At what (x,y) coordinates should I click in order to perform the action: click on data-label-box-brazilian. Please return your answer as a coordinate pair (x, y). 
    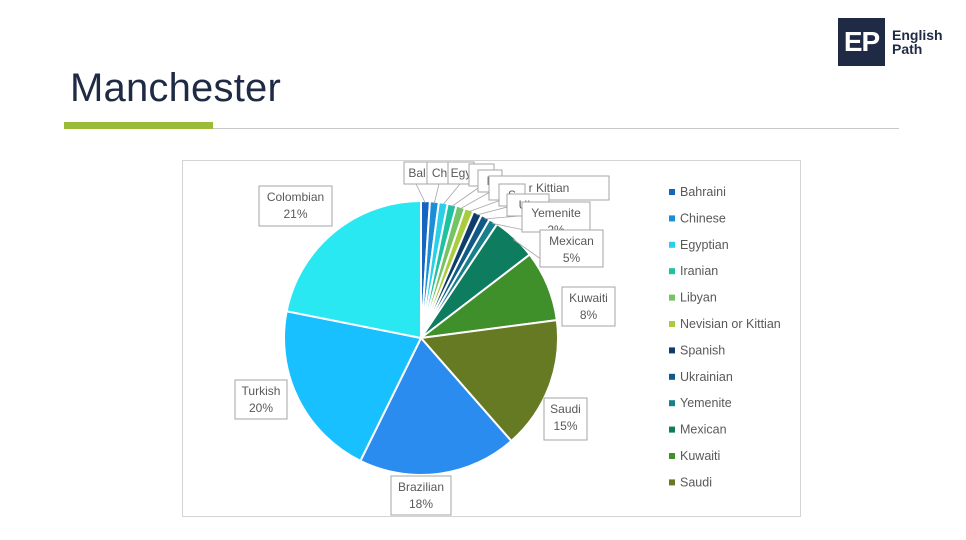
    Looking at the image, I should click on (421, 495).